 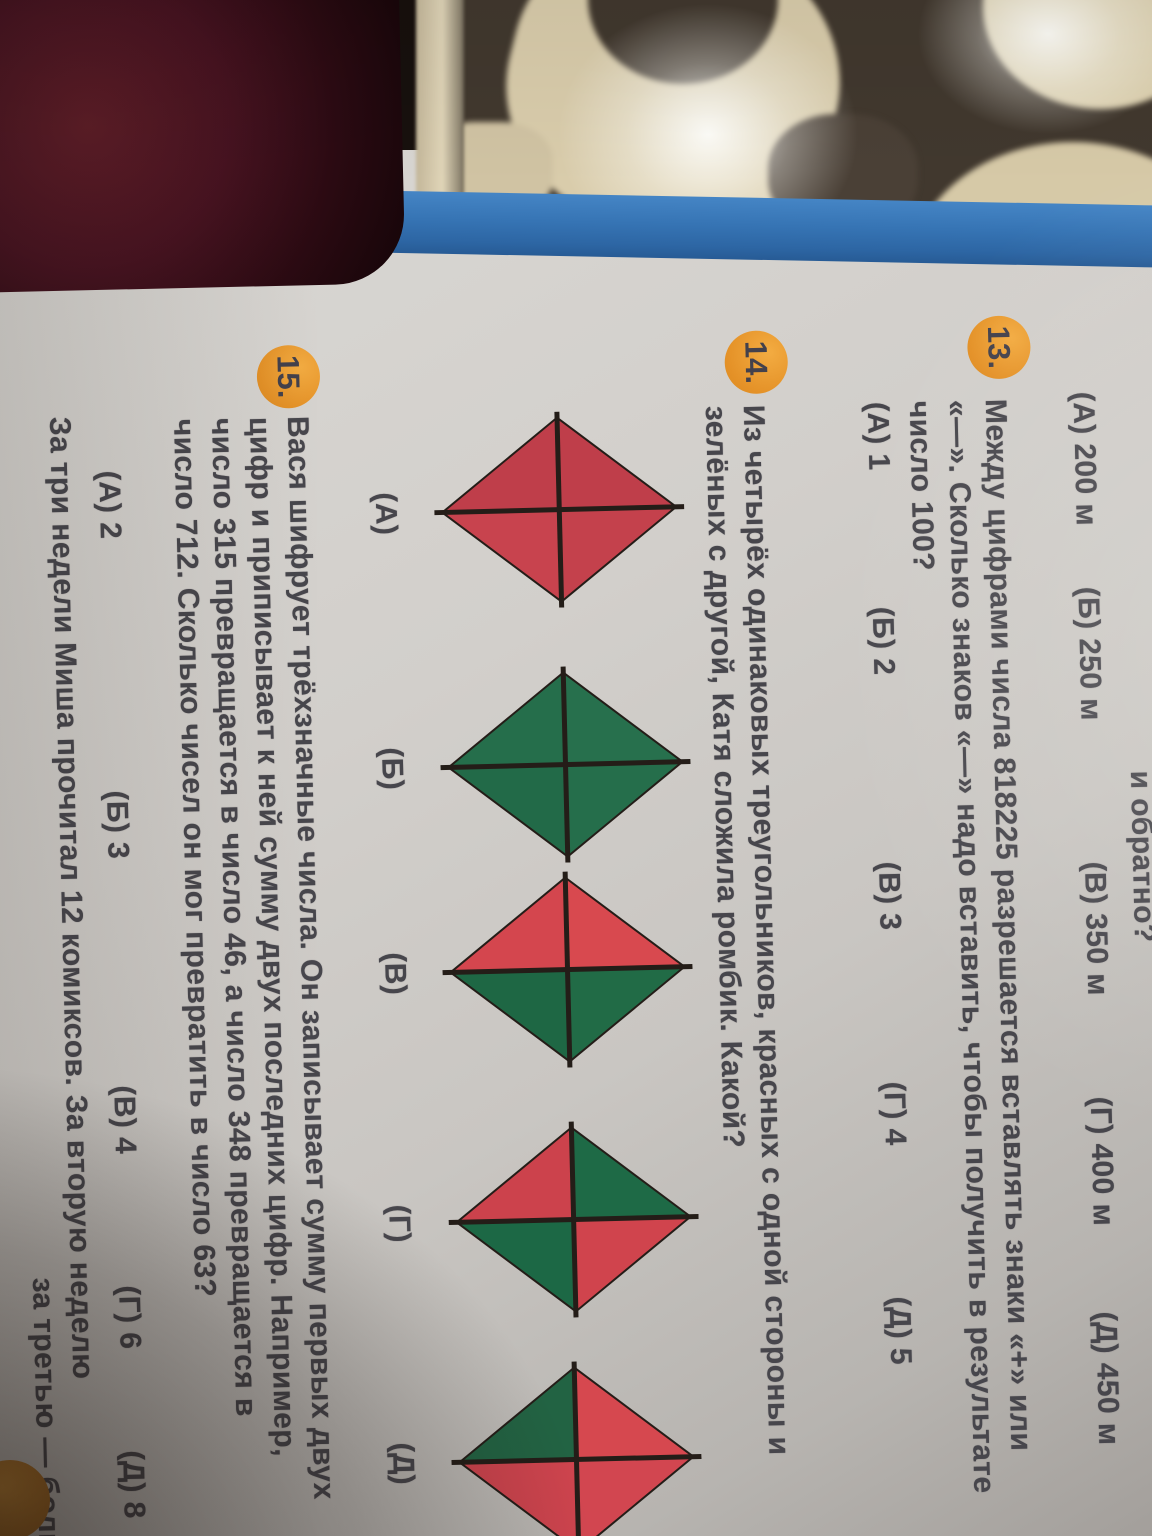 I want to click on problem15-number-badge: 15., so click(x=288, y=376).